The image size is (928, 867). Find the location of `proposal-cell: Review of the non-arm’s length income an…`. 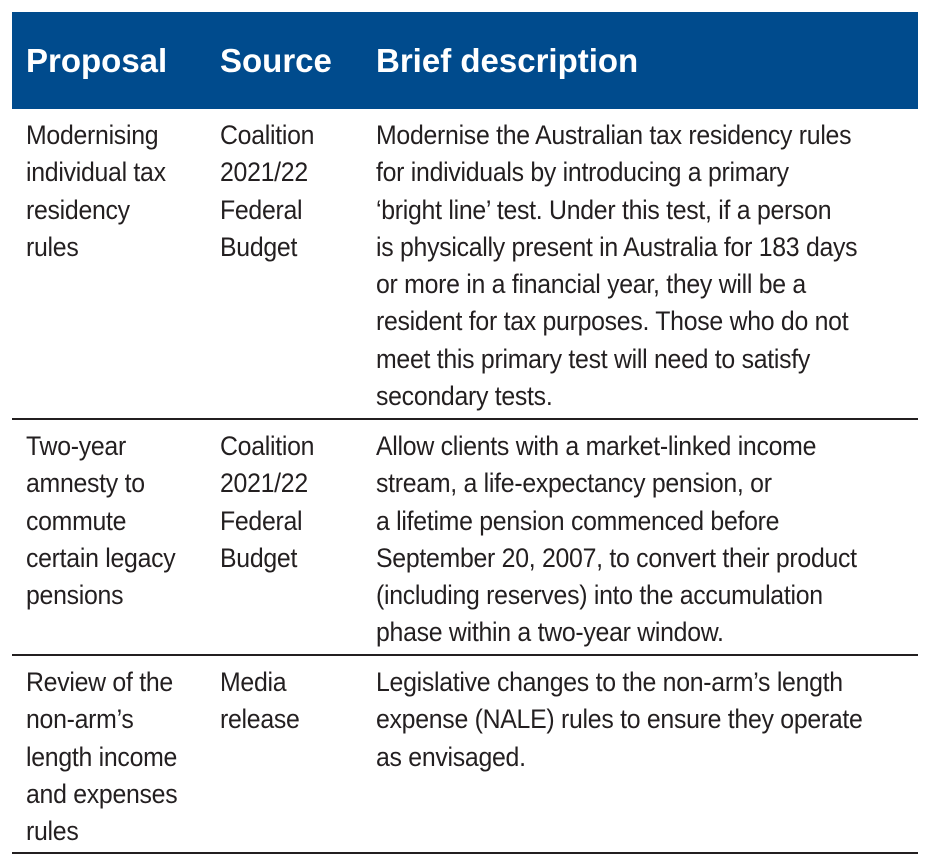

proposal-cell: Review of the non-arm’s length income an… is located at coordinates (102, 757).